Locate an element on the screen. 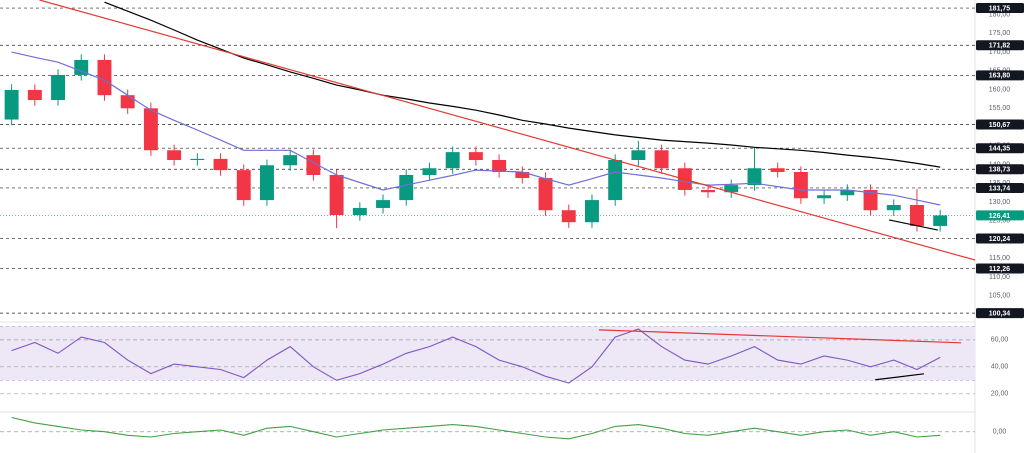 The width and height of the screenshot is (1024, 453). level-label: 150,67 is located at coordinates (1000, 125).